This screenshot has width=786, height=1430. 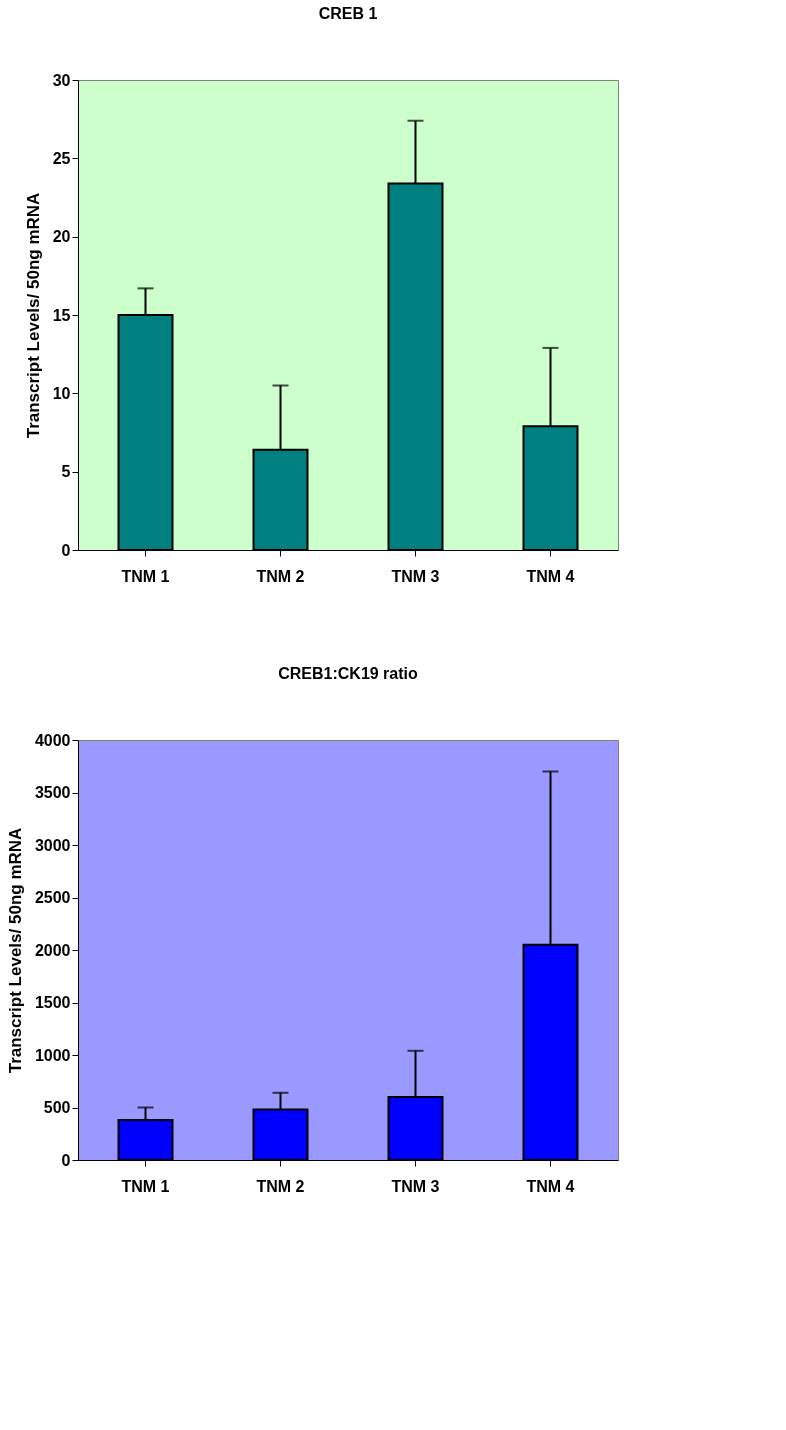 What do you see at coordinates (348, 673) in the screenshot?
I see `chart-title: CREB1:CK19 ratio` at bounding box center [348, 673].